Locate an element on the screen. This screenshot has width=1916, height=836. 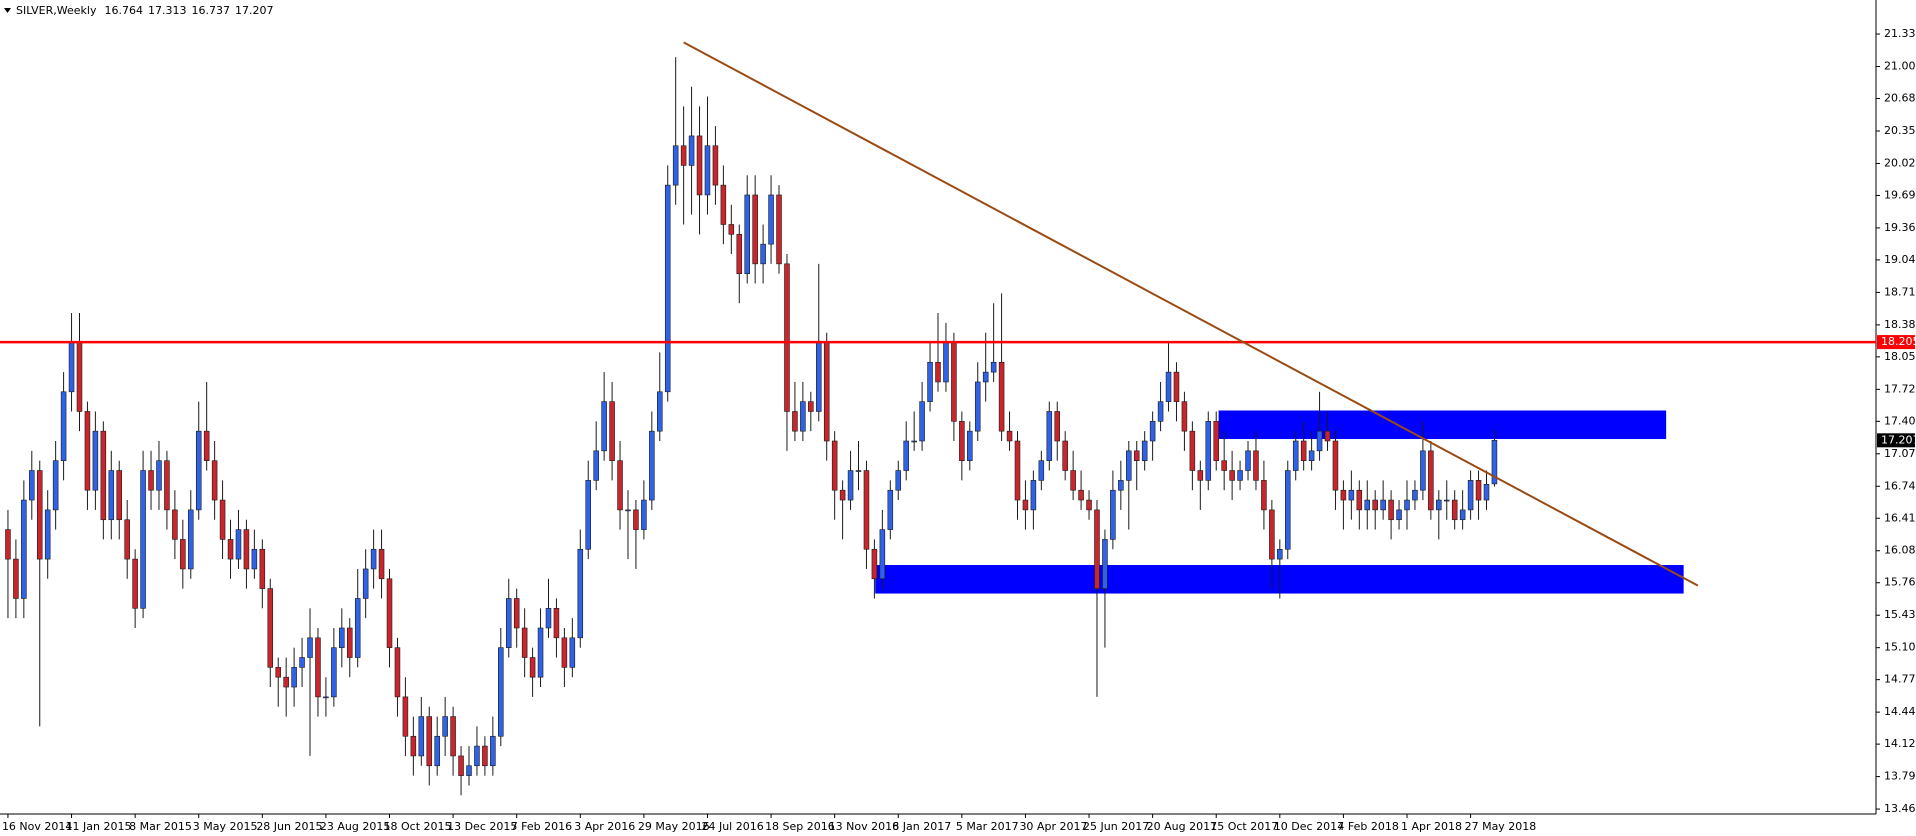
x-tick-label: 1 Apr 2018 is located at coordinates (1431, 826).